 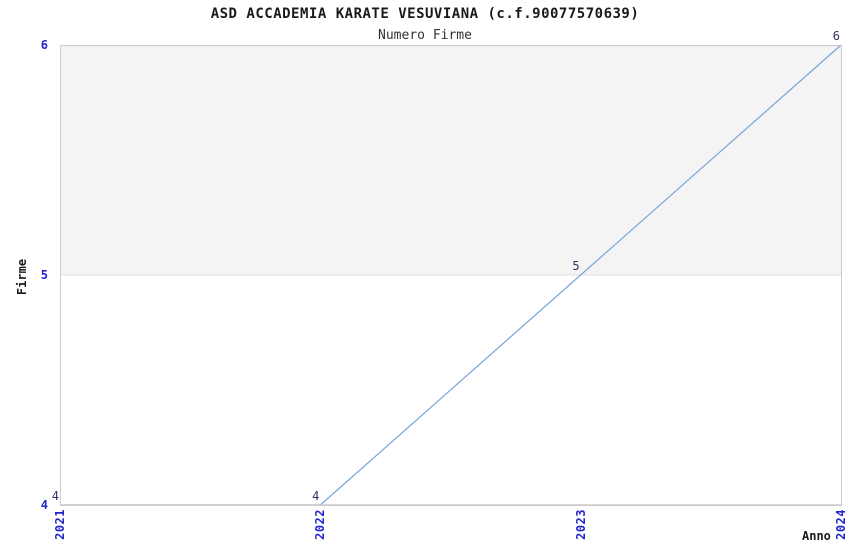 What do you see at coordinates (841, 524) in the screenshot?
I see `x-tick-label: 2024` at bounding box center [841, 524].